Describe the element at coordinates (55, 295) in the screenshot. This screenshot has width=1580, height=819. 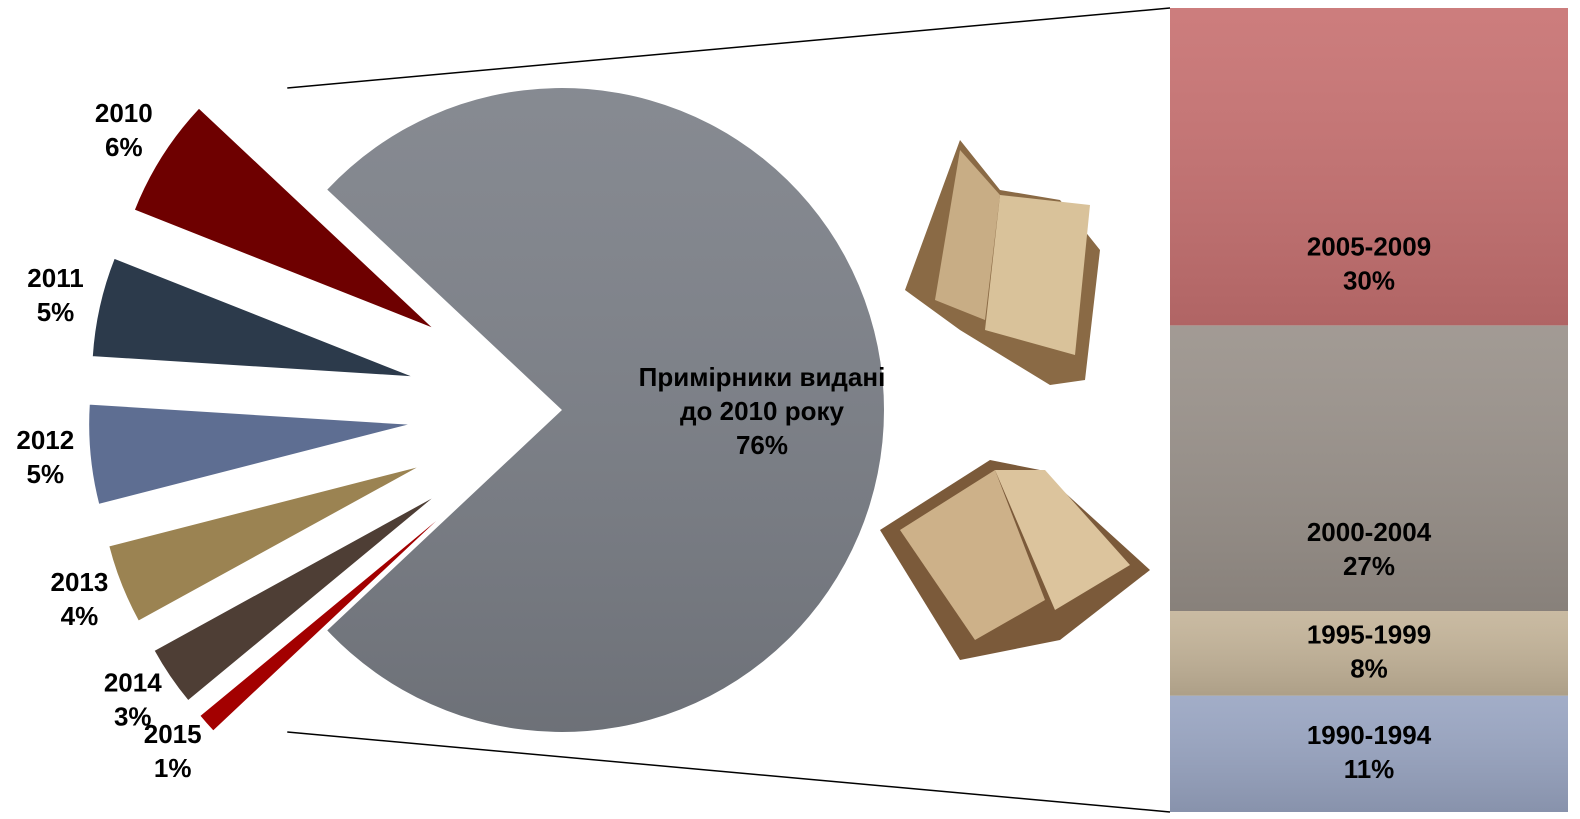
I see `data-label: 2011 5%` at that location.